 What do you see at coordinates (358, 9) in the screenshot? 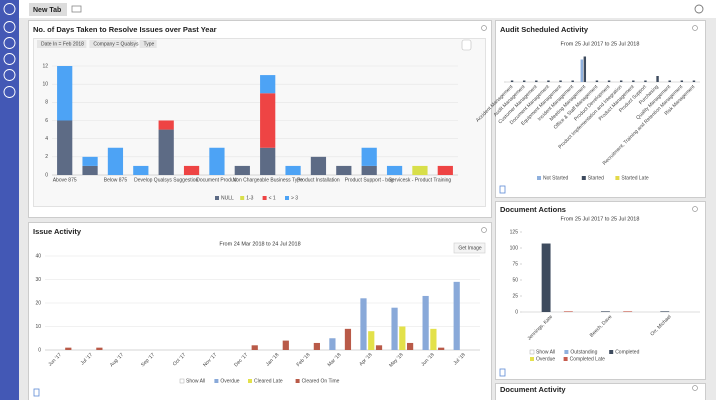
I see `top-bar` at bounding box center [358, 9].